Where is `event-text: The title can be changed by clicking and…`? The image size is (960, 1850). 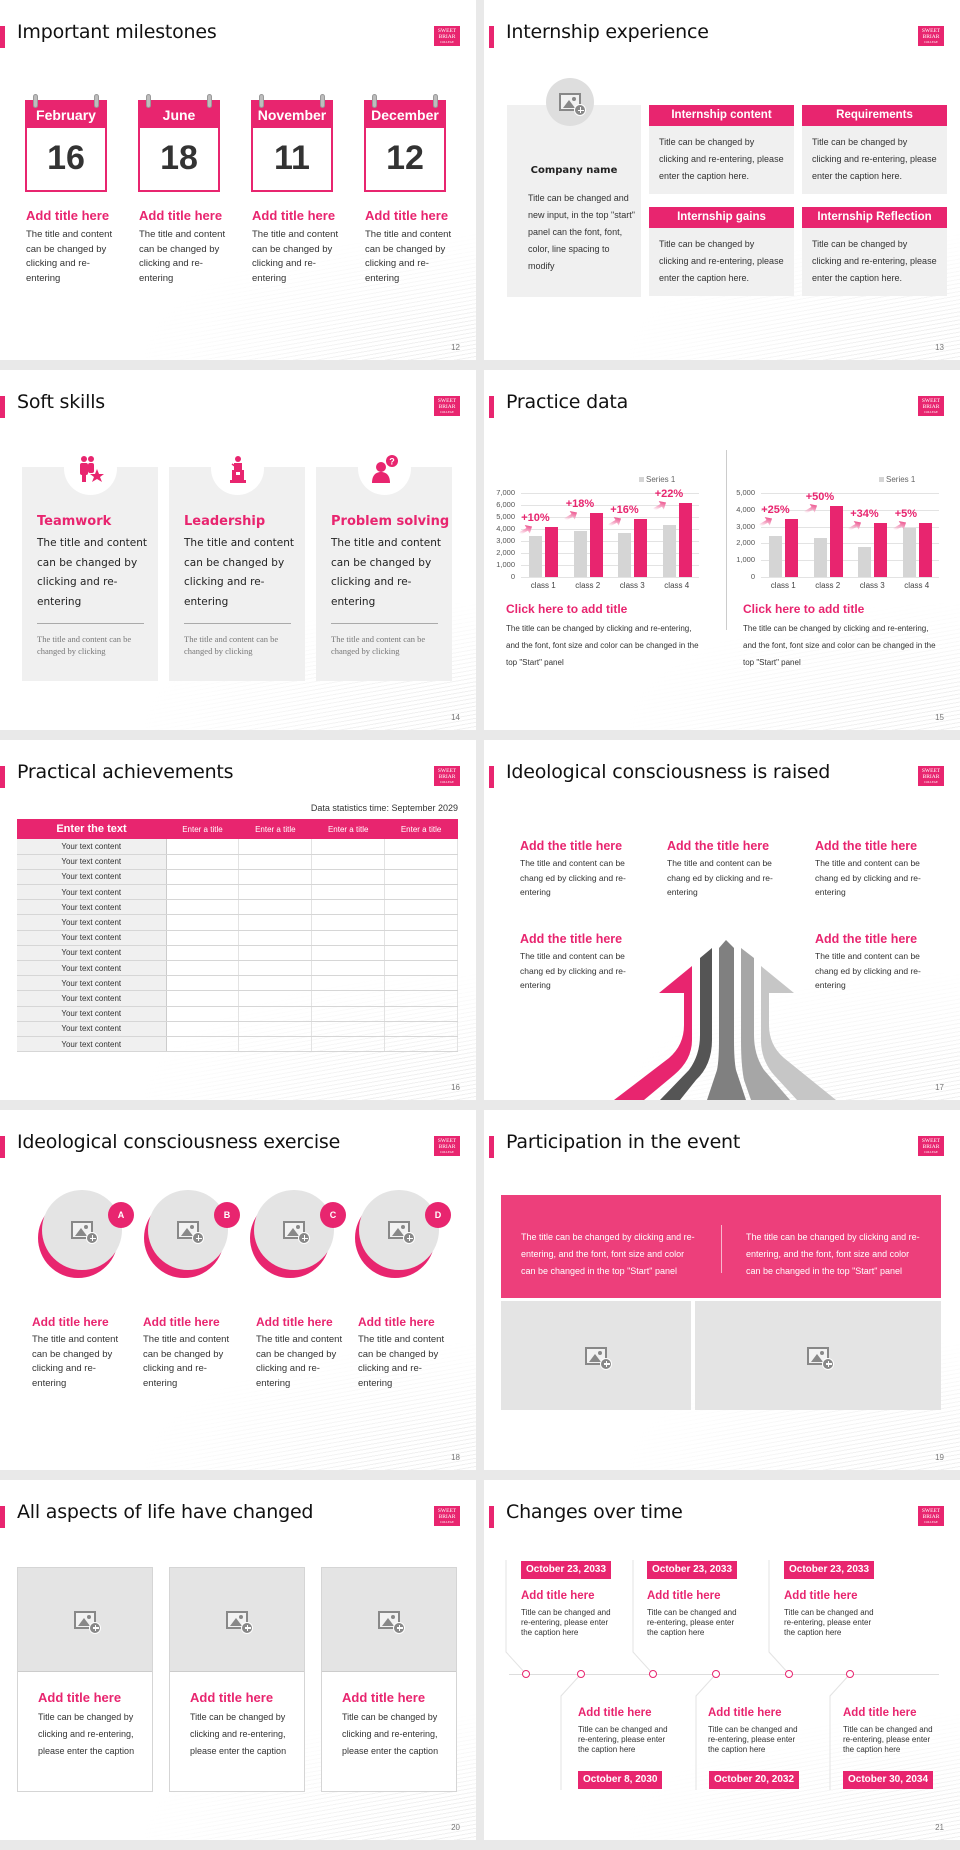 event-text: The title can be changed by clicking and… is located at coordinates (608, 1254).